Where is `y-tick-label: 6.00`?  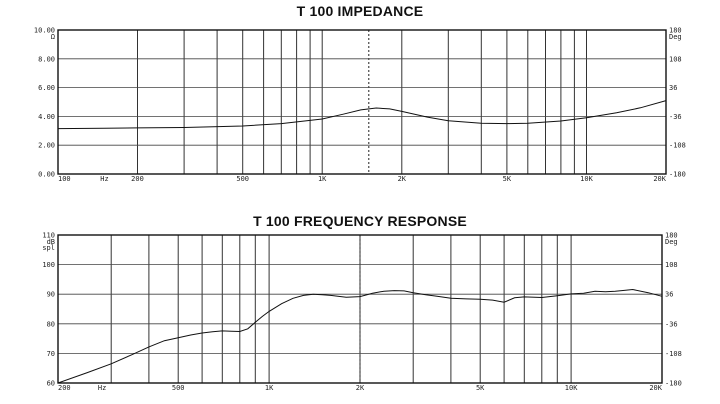 y-tick-label: 6.00 is located at coordinates (46, 88).